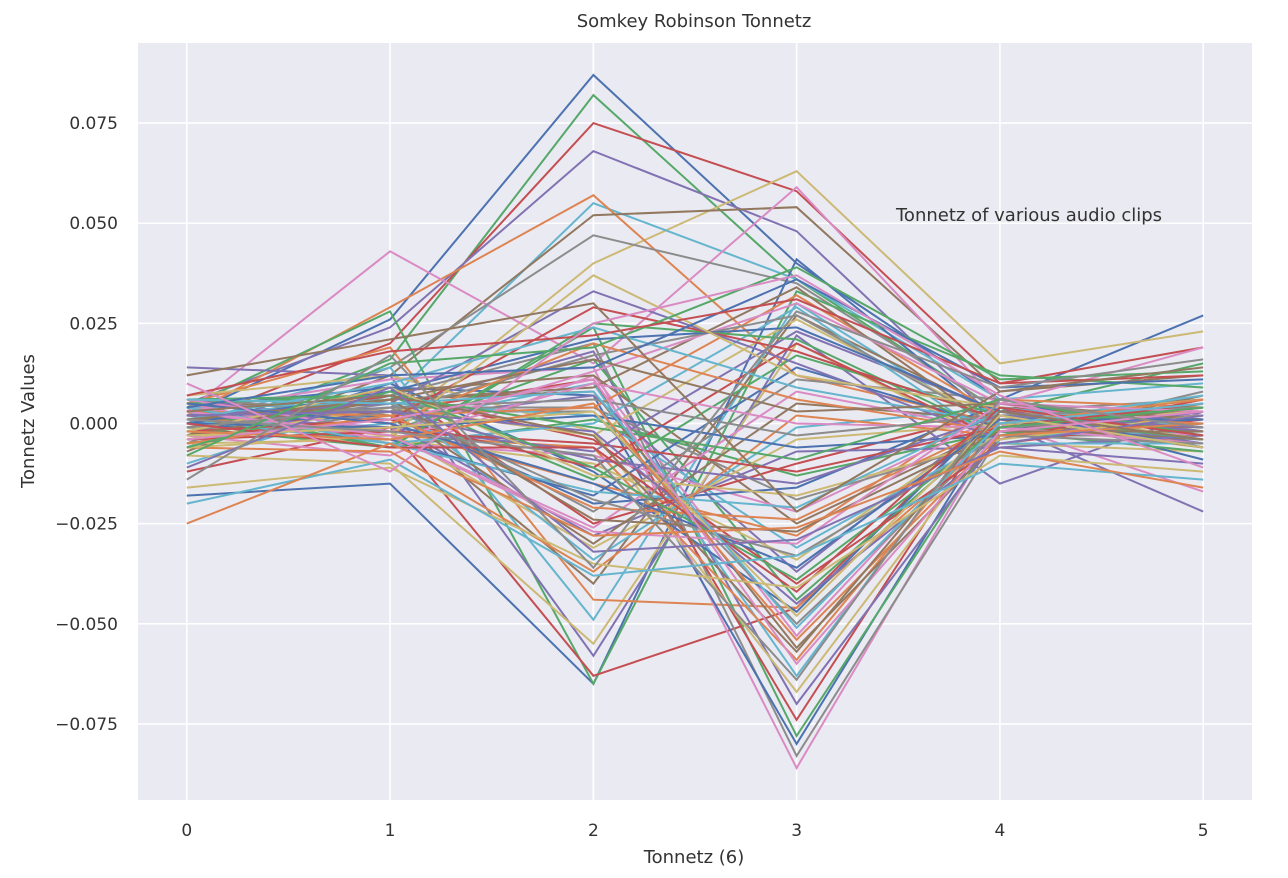 The width and height of the screenshot is (1288, 878). I want to click on y-tick-labels: −0.075 −0.050 −0.025 0.000 0.025 0.050 0.075, so click(86, 424).